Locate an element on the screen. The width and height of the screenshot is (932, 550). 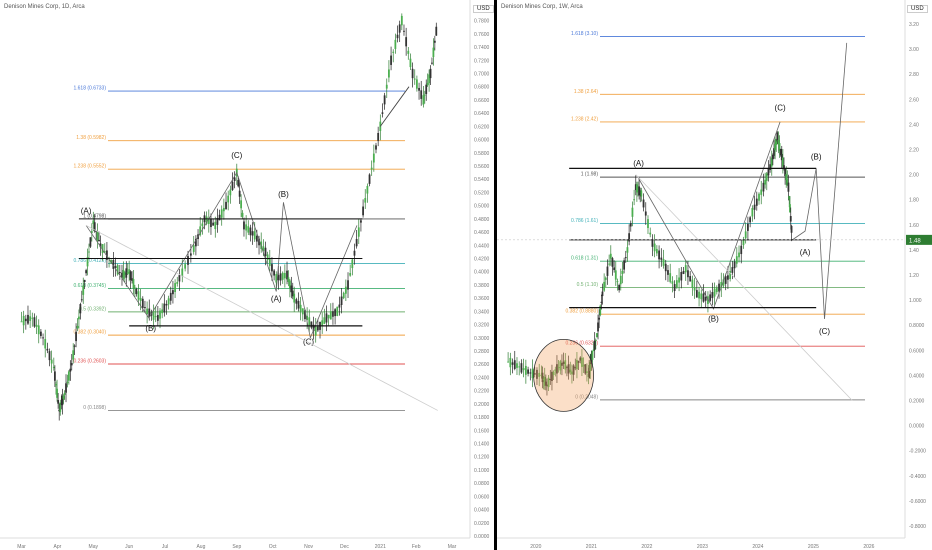
panel-divider is located at coordinates (495, 275).